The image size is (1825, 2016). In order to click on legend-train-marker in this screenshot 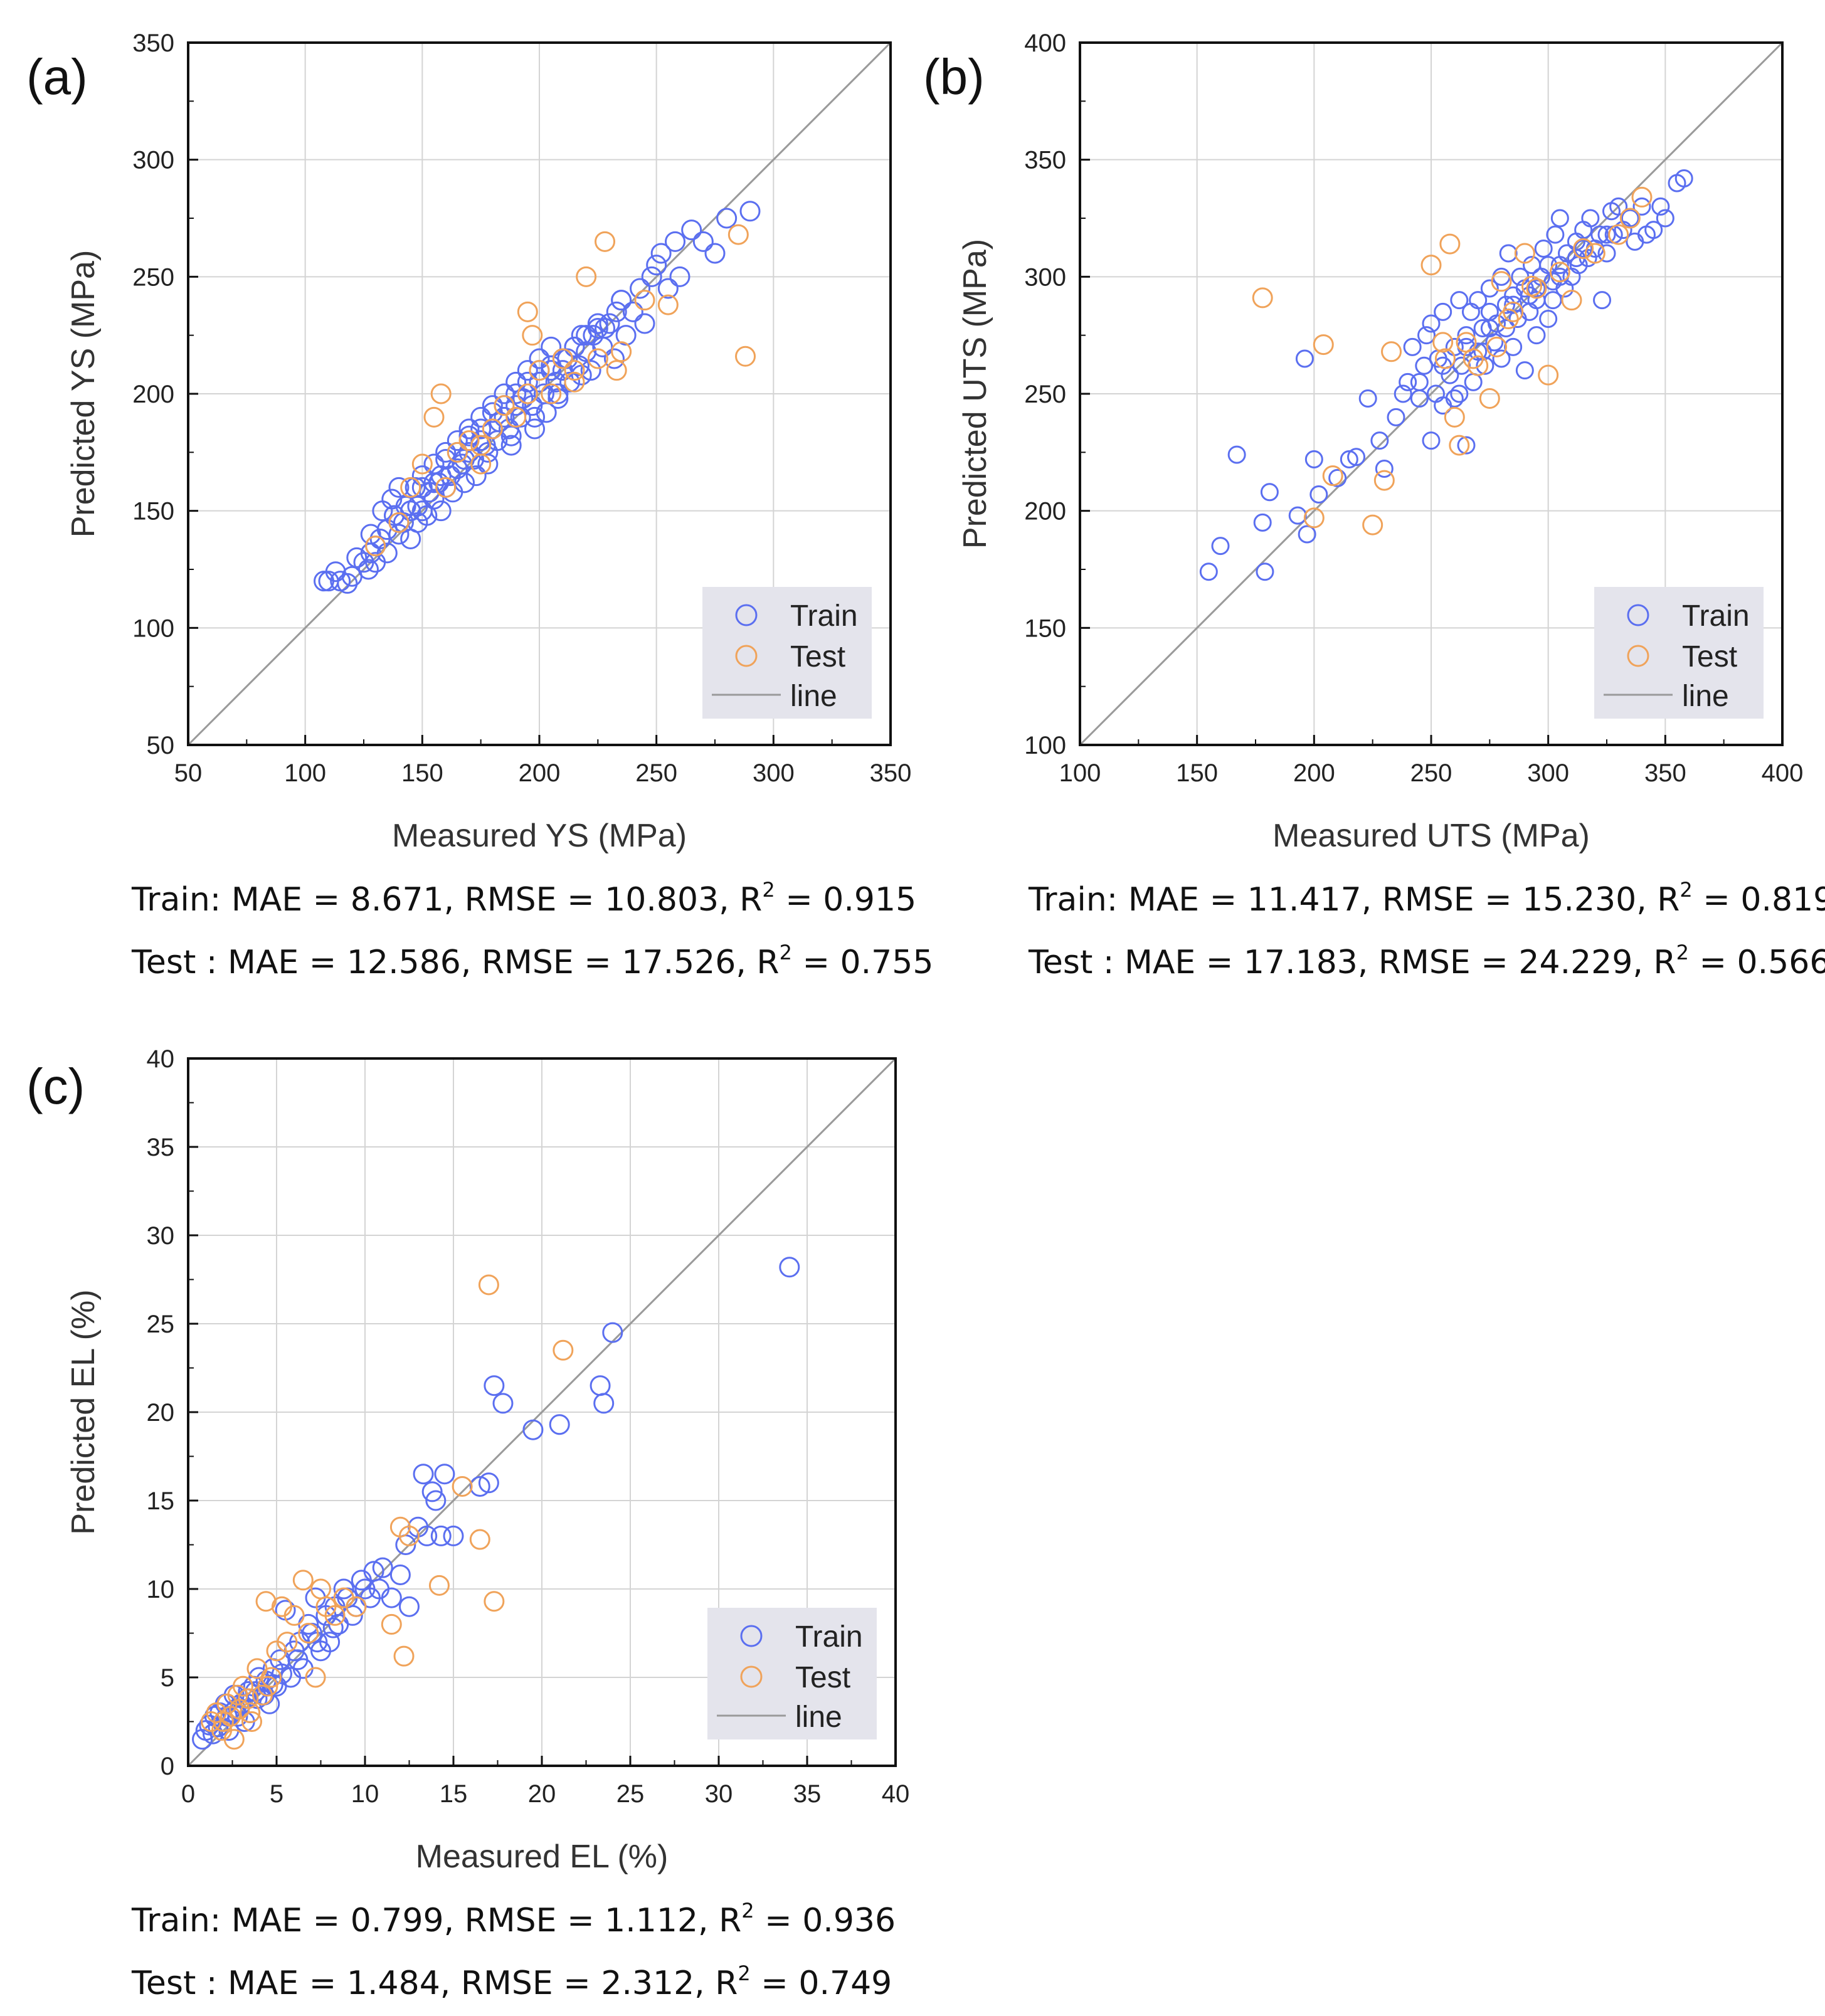, I will do `click(1638, 615)`.